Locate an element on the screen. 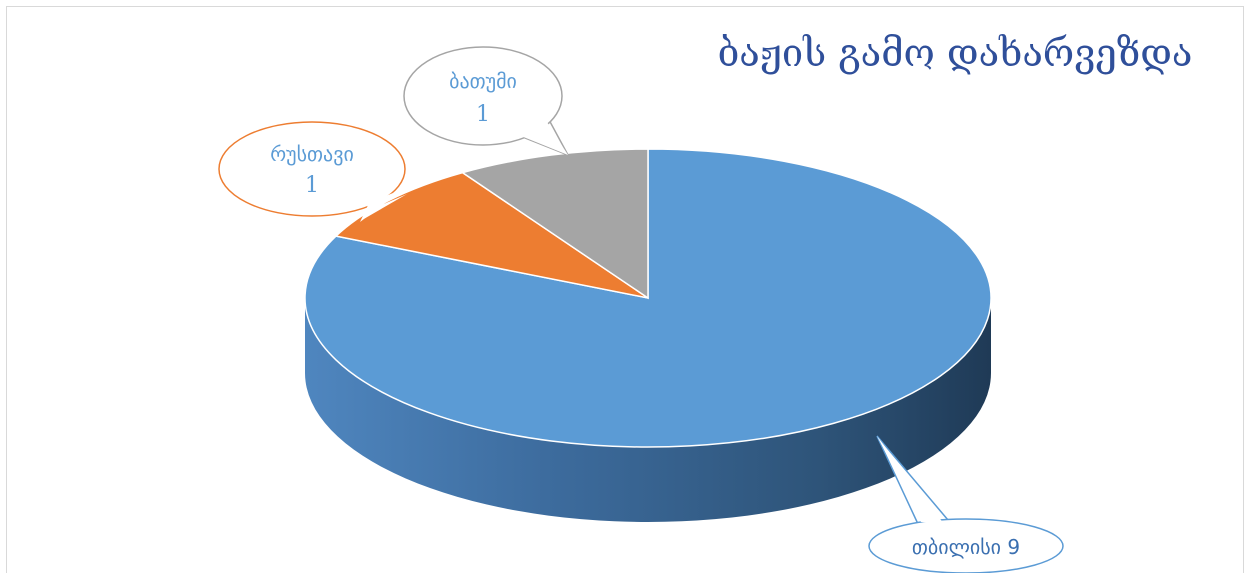  callout-rustavi-value: 1 is located at coordinates (312, 185).